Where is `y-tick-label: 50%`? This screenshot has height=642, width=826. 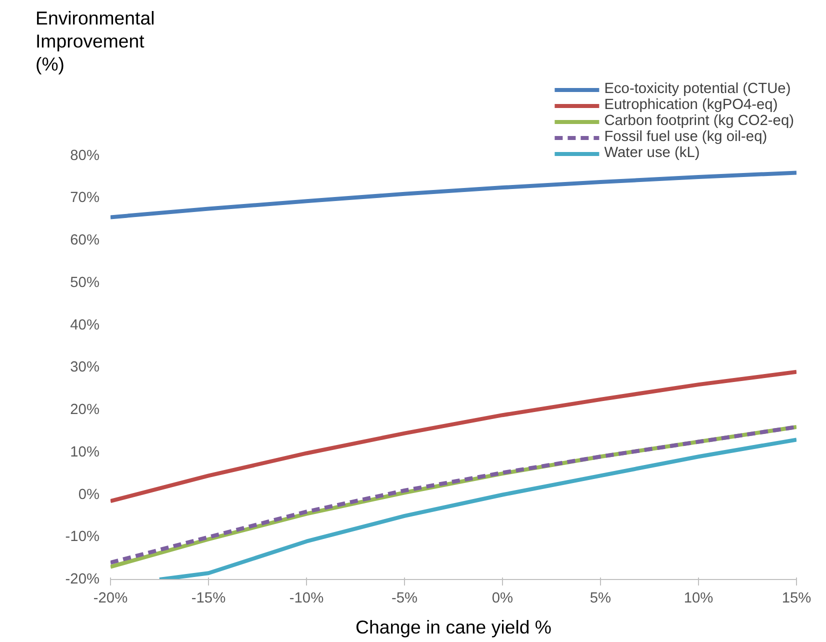 y-tick-label: 50% is located at coordinates (85, 282).